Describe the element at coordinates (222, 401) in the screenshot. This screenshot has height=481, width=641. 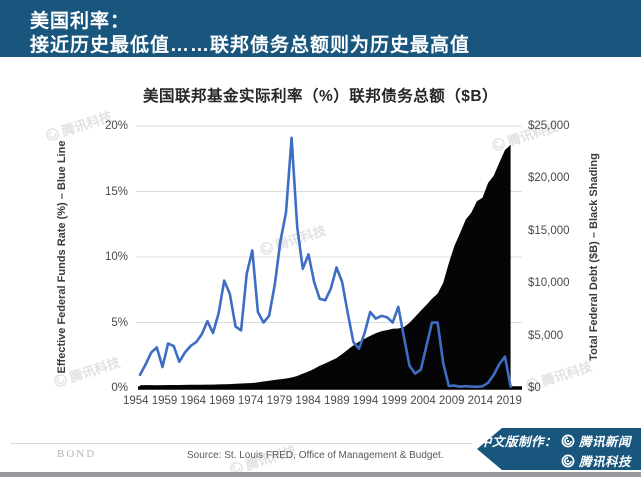
I see `x-tick-label: 1969` at that location.